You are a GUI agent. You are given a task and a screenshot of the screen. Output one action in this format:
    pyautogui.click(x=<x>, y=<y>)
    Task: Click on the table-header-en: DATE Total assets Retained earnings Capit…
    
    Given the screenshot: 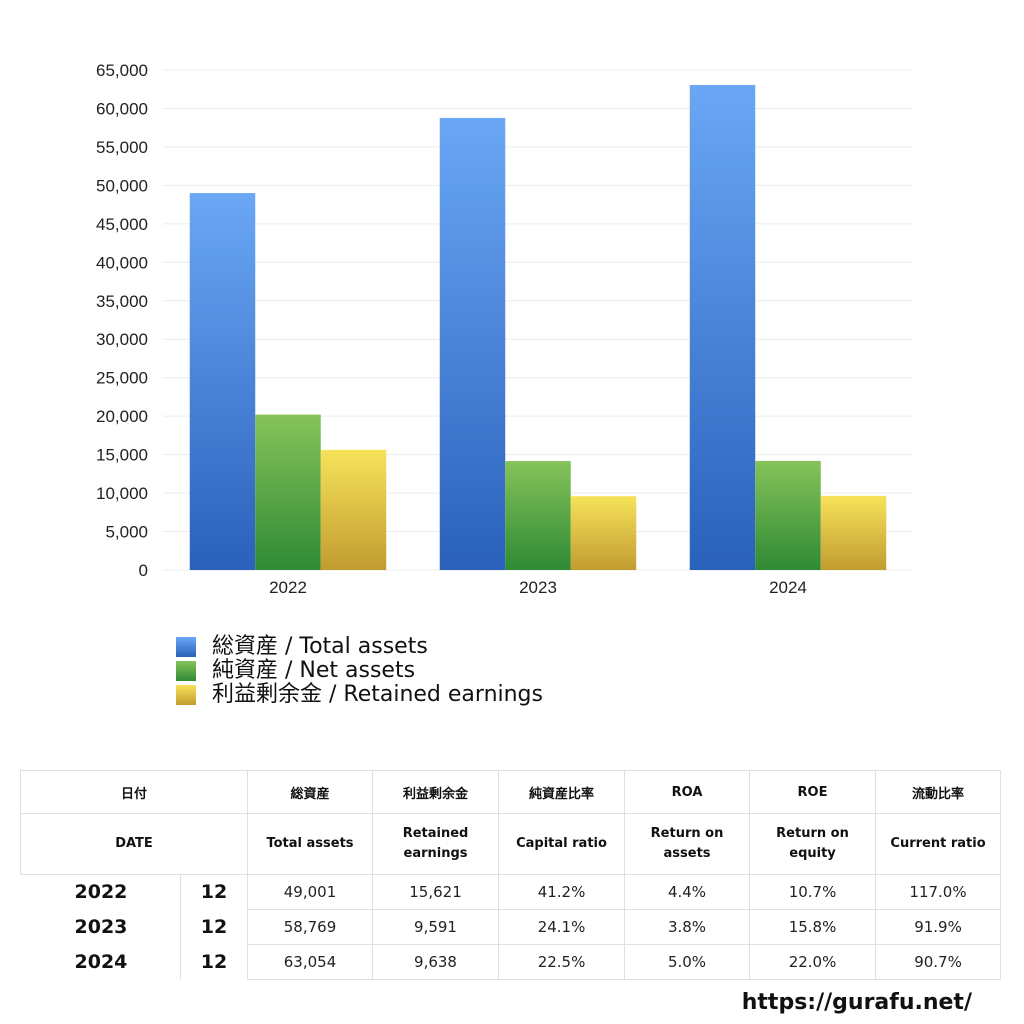 What is the action you would take?
    pyautogui.click(x=510, y=844)
    